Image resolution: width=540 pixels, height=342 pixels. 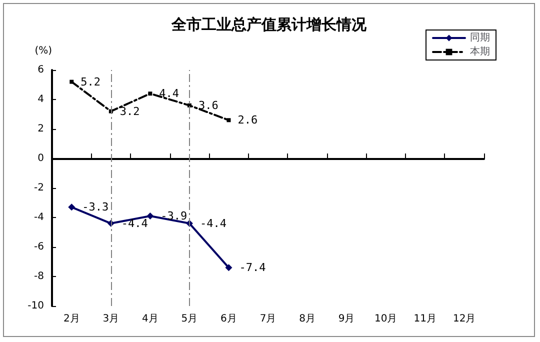 I want to click on legend-label: 本期, so click(x=480, y=52).